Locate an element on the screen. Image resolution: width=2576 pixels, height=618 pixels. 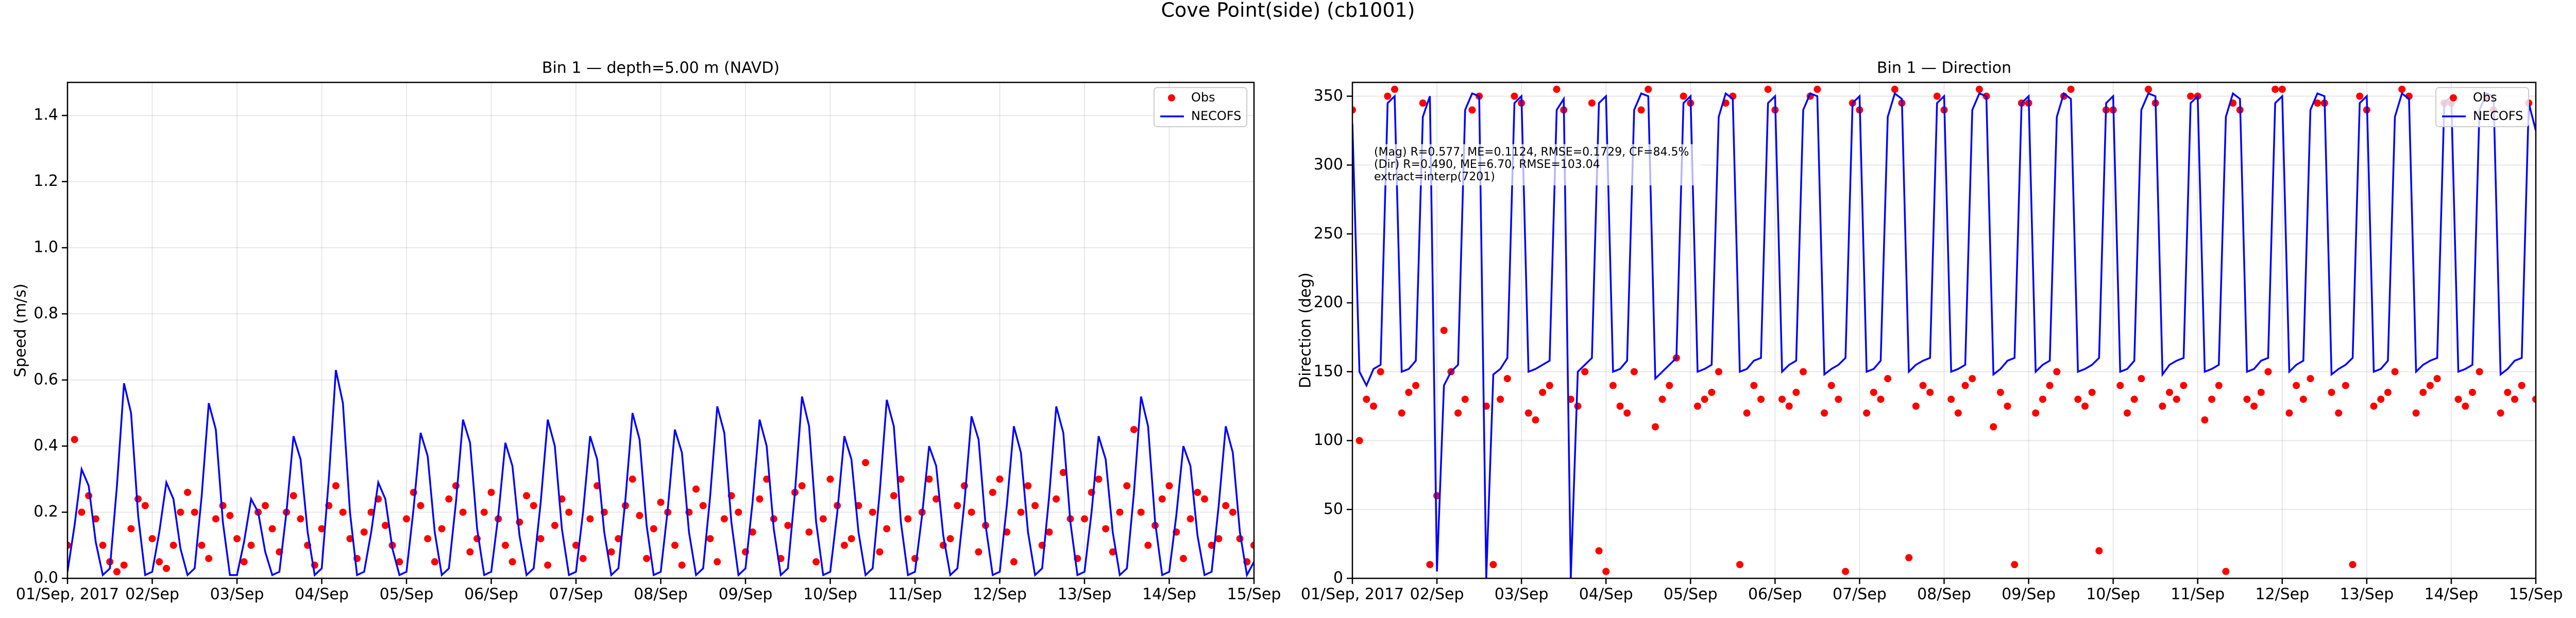
x-tick-label: 03/Sep is located at coordinates (237, 595).